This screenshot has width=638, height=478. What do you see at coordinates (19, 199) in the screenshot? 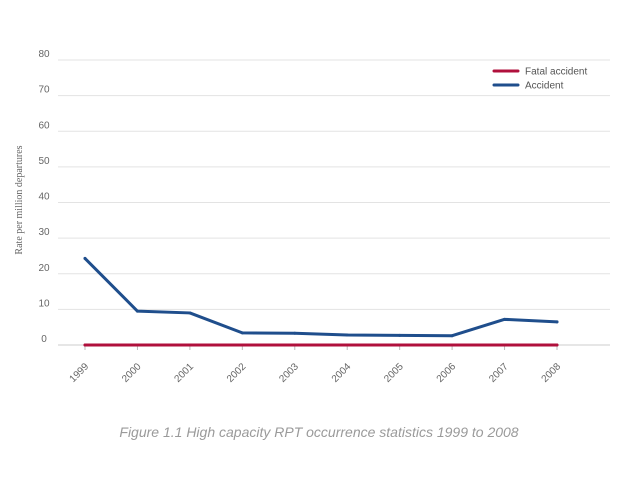
I see `y-axis-label: Rate per million departures` at bounding box center [19, 199].